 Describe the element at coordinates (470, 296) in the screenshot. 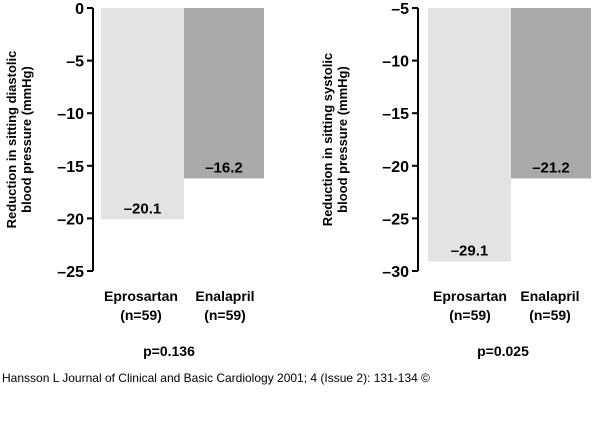

I see `chart2-category-label: Eprosartan` at that location.